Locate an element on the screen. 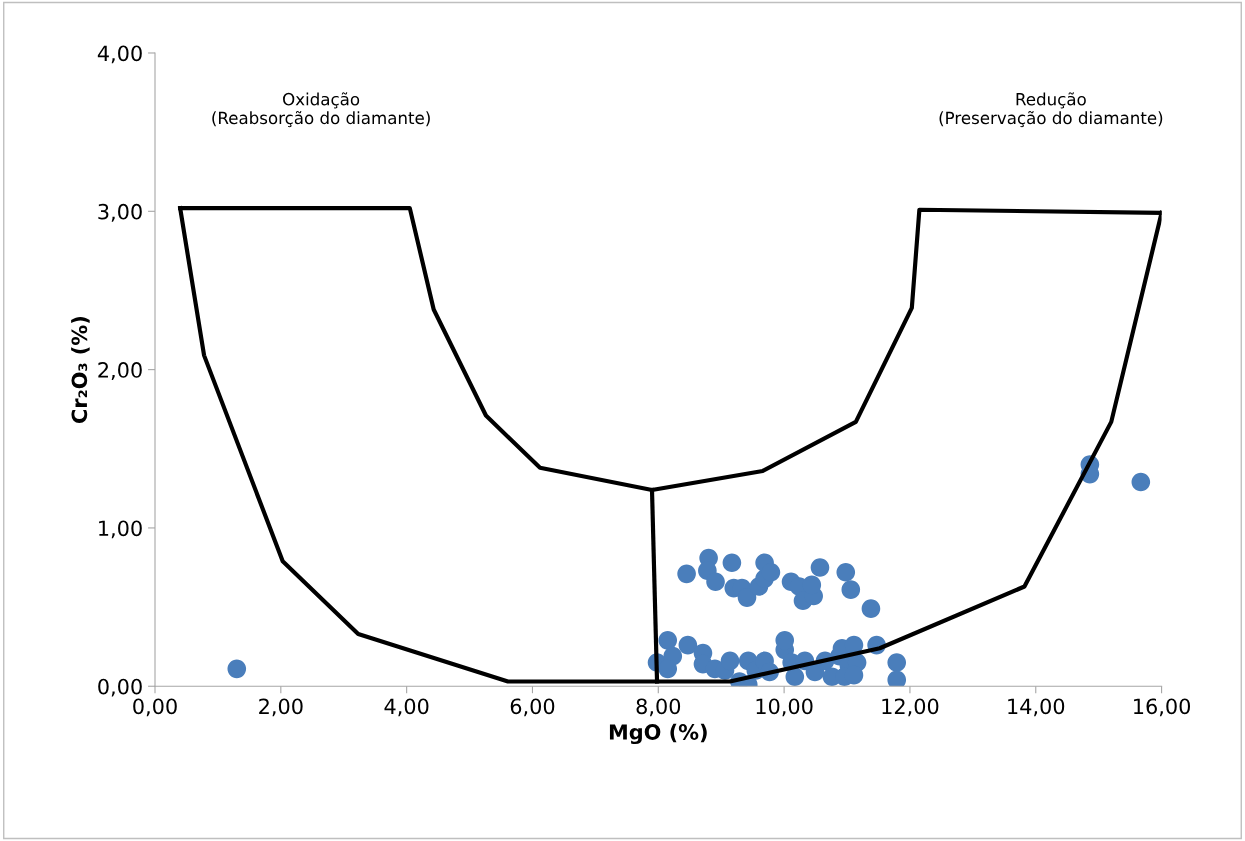 This screenshot has width=1245, height=841. y-tick-label: 0,00 is located at coordinates (120, 687).